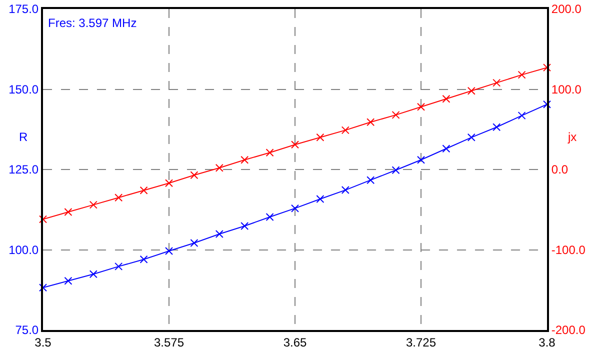 The image size is (597, 361). Describe the element at coordinates (23, 169) in the screenshot. I see `y-tick-label: 125.0` at that location.